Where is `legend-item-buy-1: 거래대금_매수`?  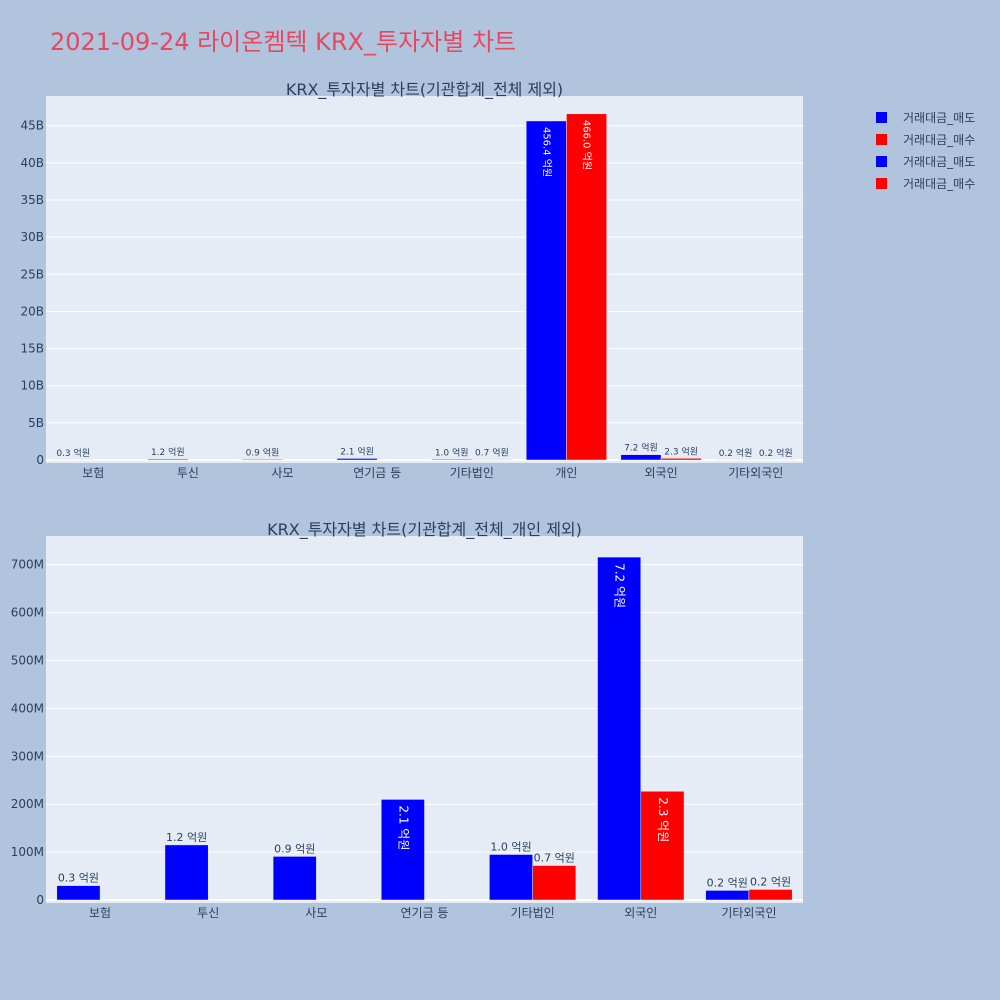
legend-item-buy-1: 거래대금_매수 is located at coordinates (925, 139).